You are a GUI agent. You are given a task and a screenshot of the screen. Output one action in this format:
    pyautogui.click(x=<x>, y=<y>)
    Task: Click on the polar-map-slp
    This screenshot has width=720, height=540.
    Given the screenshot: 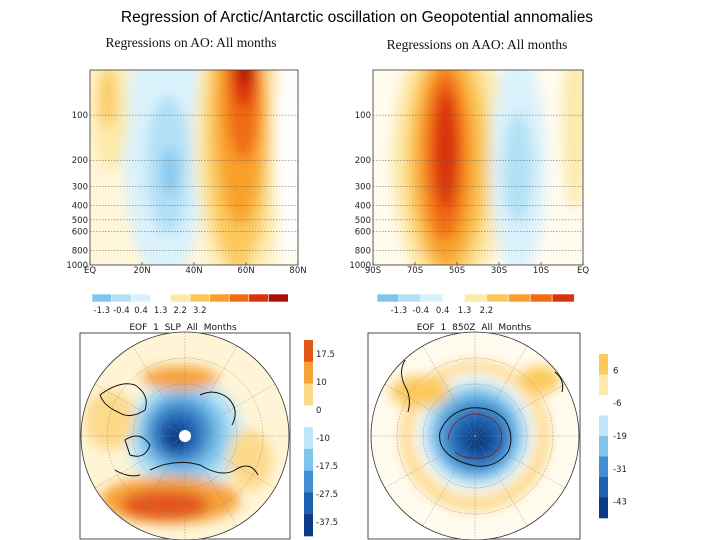 What is the action you would take?
    pyautogui.click(x=185, y=436)
    